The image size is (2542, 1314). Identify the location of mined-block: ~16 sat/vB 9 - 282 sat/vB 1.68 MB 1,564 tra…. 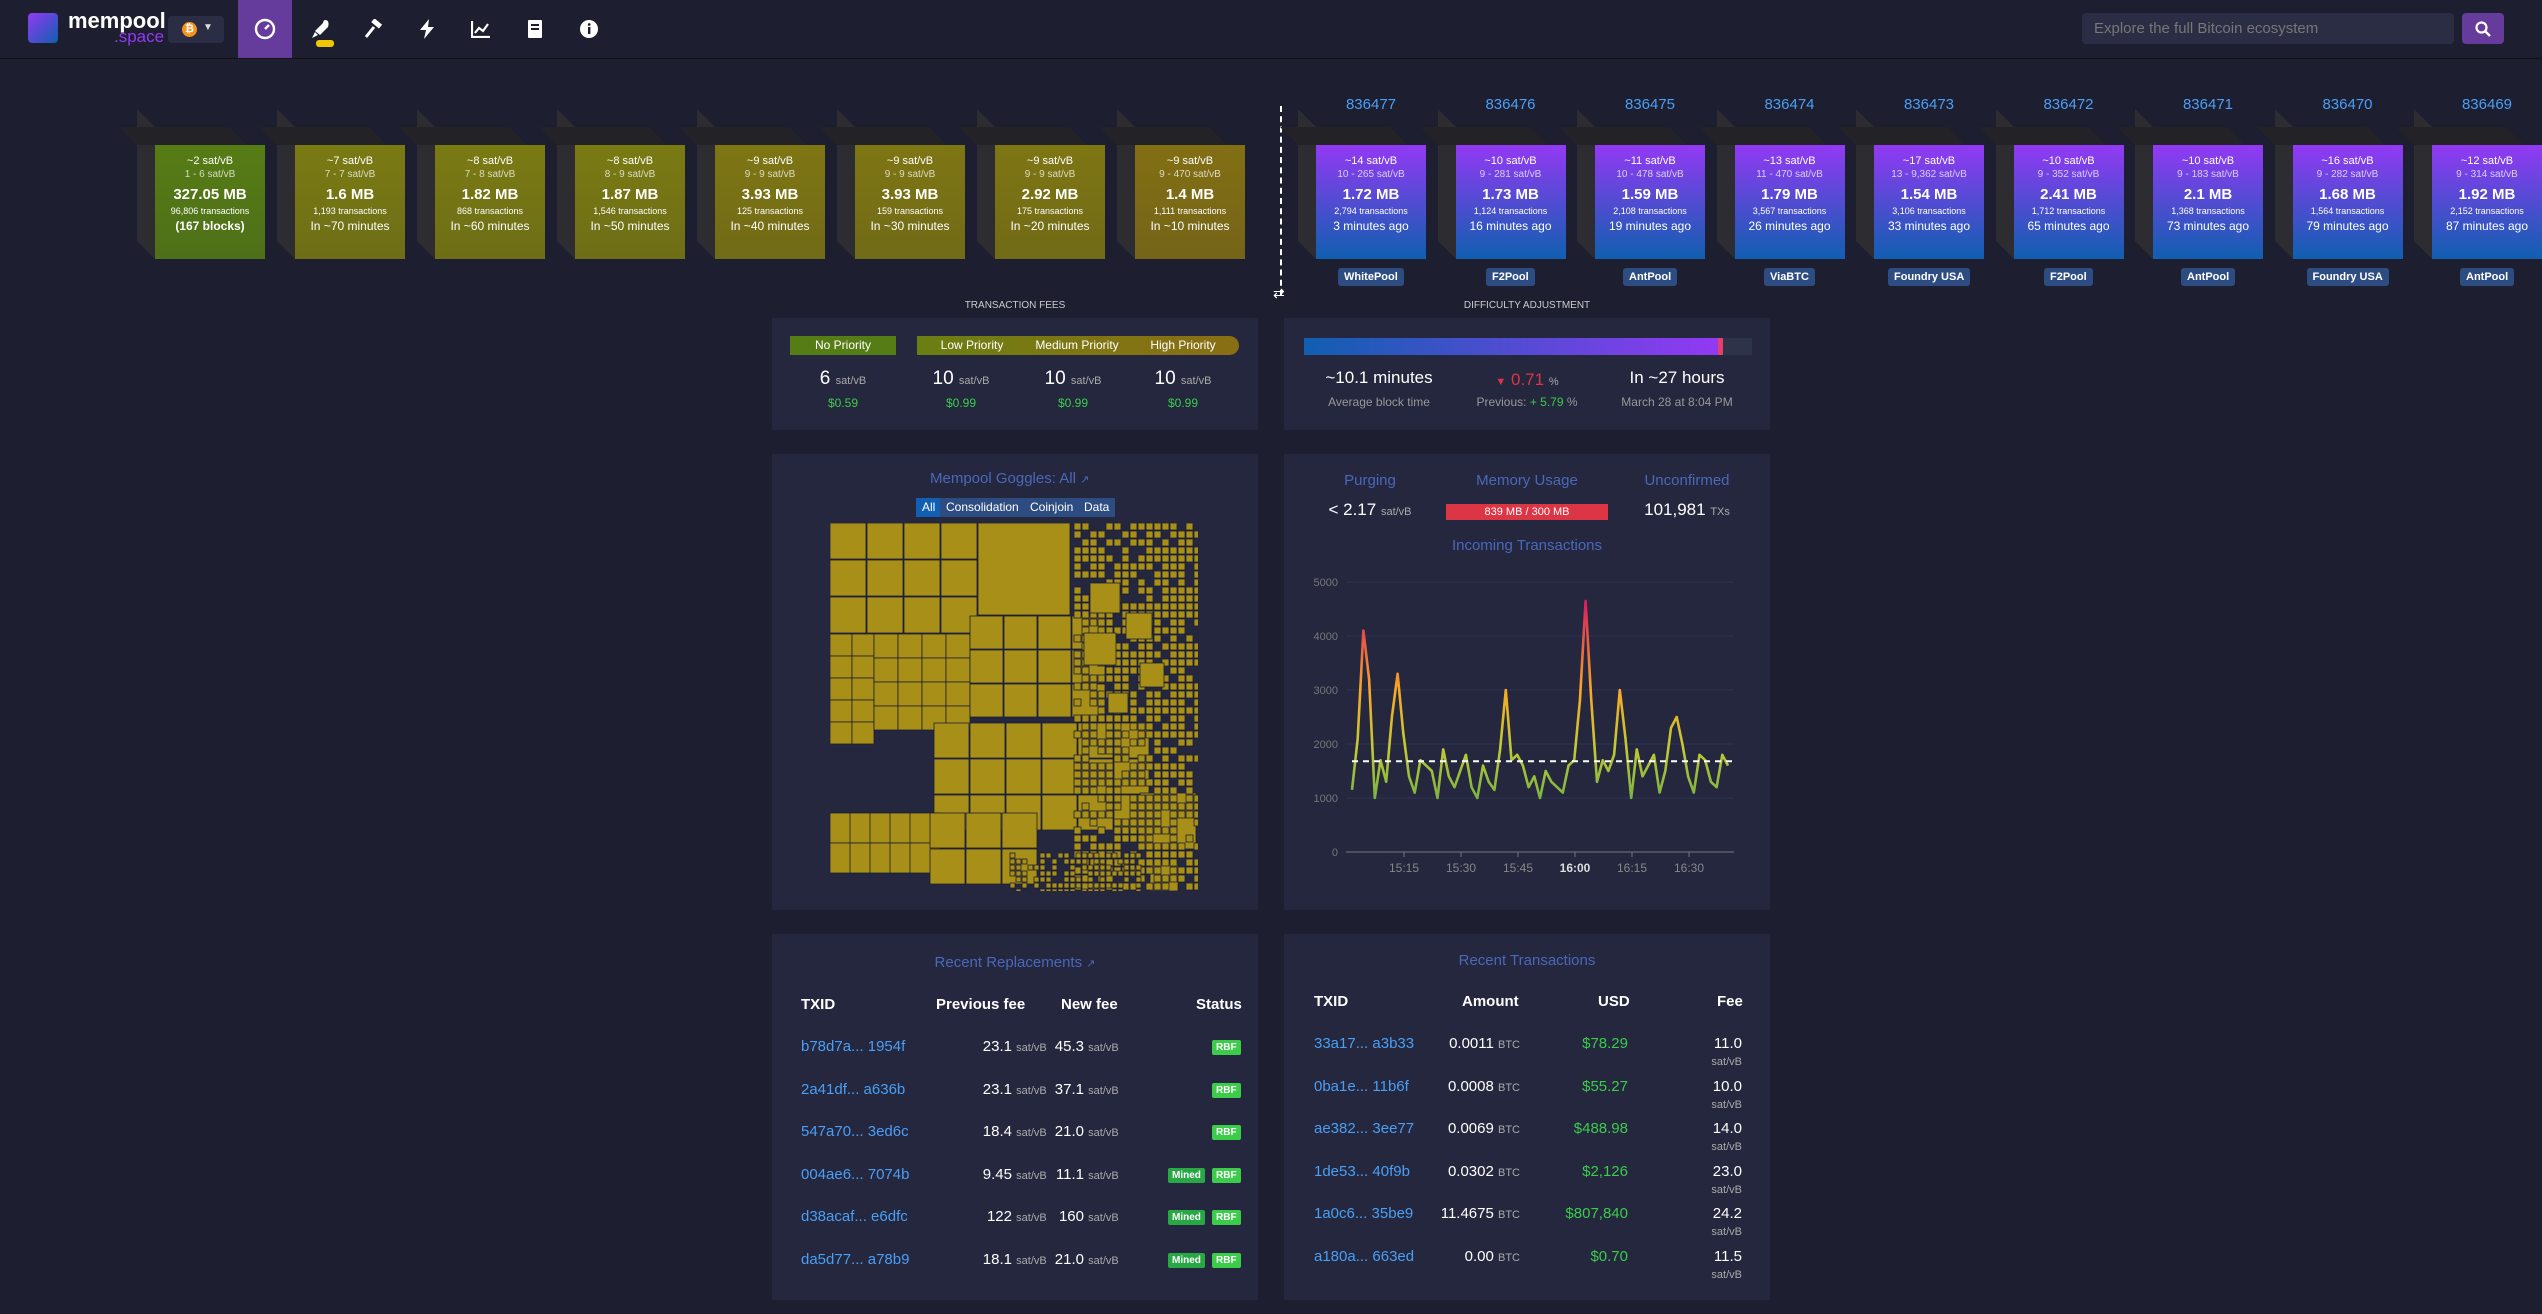
(2329, 184).